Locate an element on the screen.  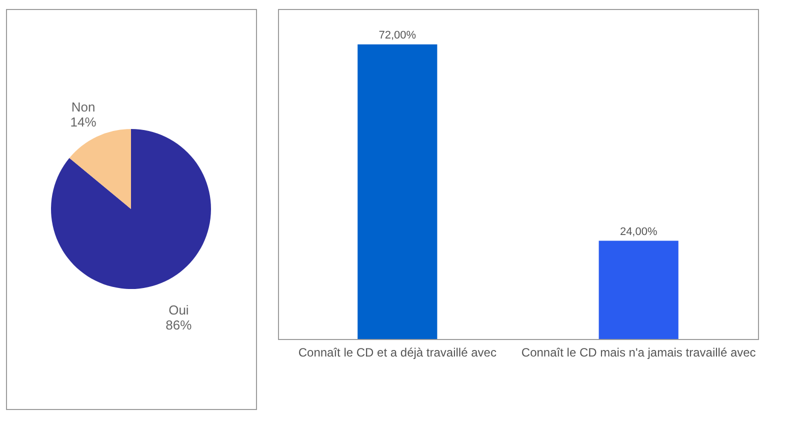
data-label: 24,00% is located at coordinates (639, 232).